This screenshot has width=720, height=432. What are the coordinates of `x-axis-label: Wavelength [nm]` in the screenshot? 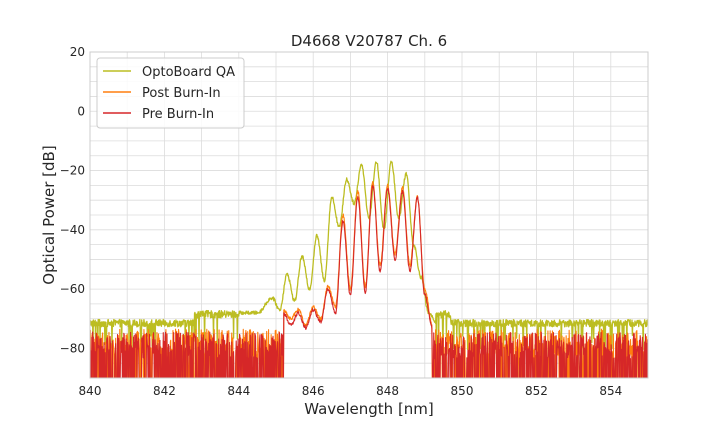 It's located at (369, 409).